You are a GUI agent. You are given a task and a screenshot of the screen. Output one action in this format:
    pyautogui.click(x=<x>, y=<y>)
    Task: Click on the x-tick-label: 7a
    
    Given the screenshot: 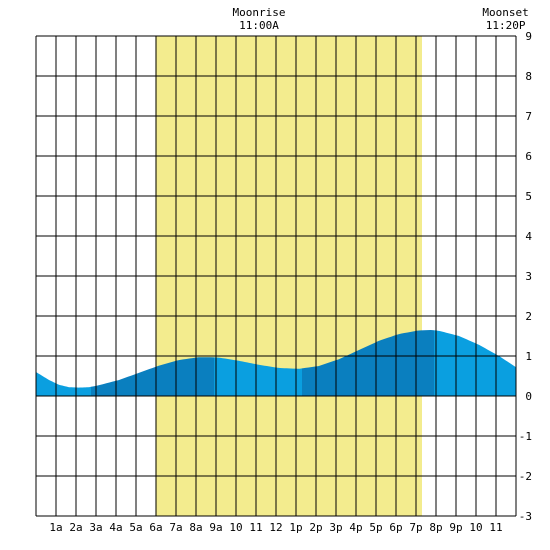 What is the action you would take?
    pyautogui.click(x=175, y=527)
    